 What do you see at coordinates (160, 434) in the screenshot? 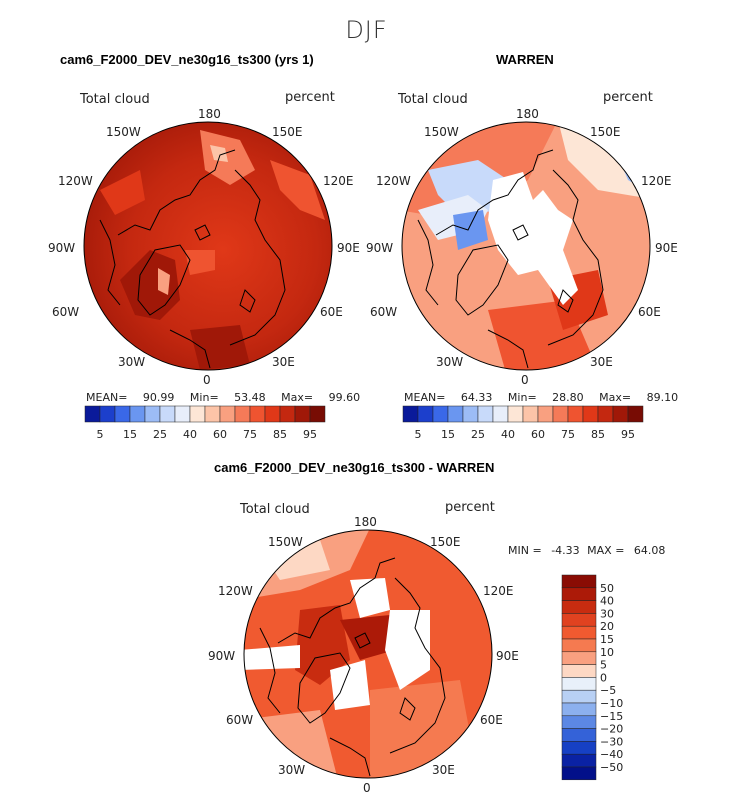
I see `panel1-colorbar-label-2: 25` at bounding box center [160, 434].